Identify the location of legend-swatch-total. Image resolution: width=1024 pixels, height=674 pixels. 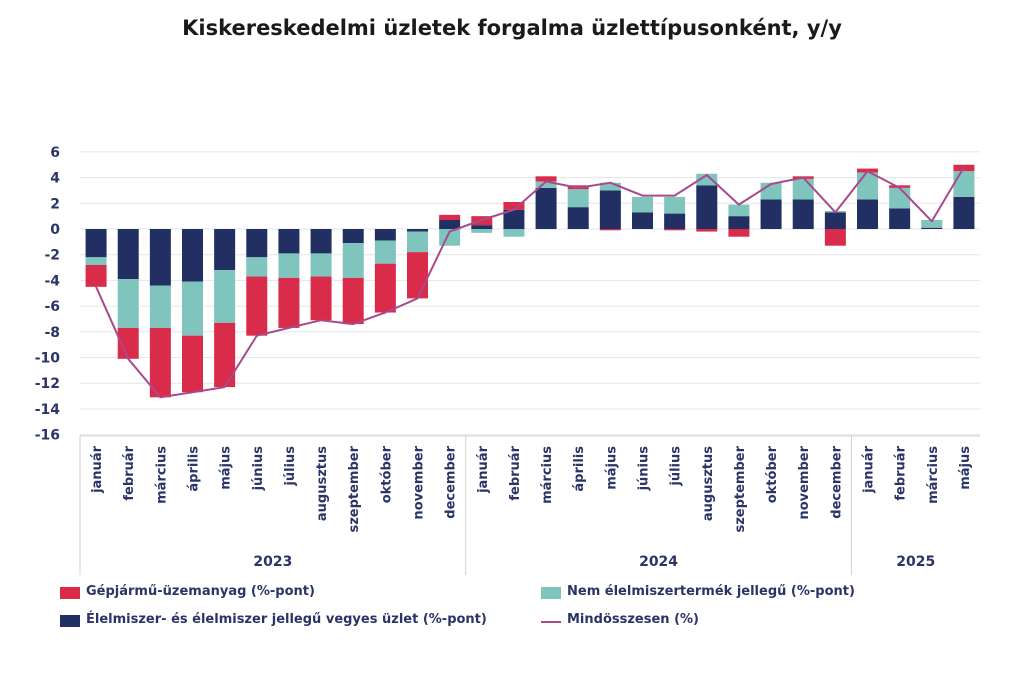
(551, 622).